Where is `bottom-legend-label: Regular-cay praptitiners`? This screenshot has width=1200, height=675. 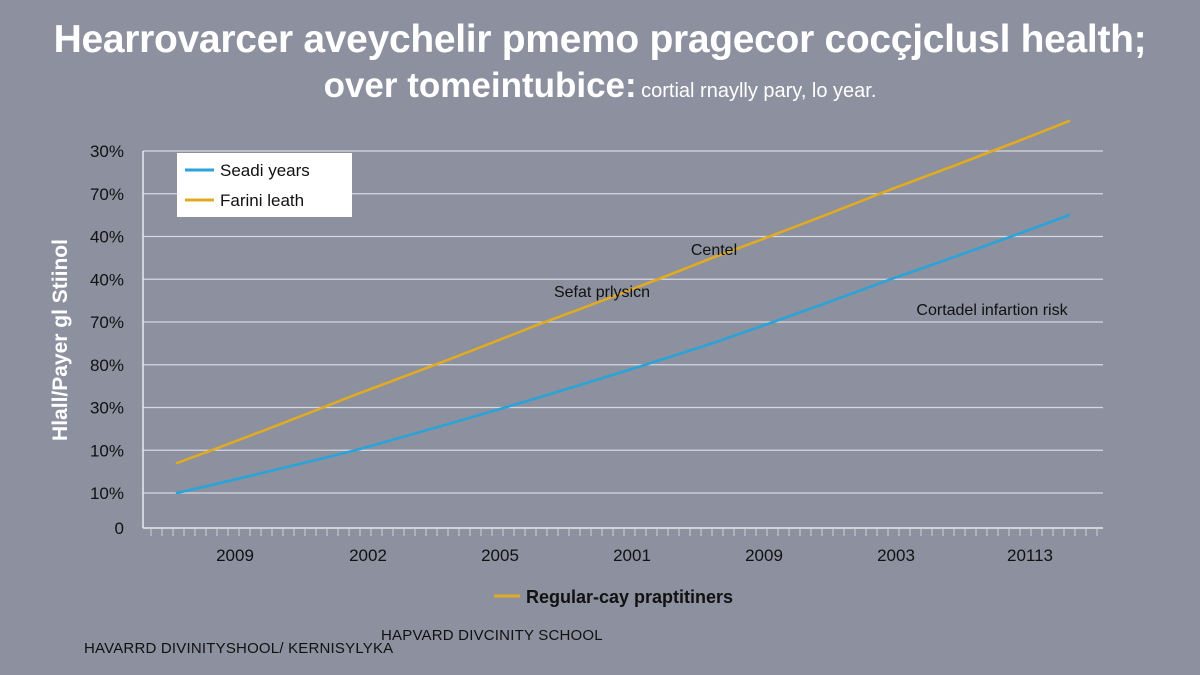
bottom-legend-label: Regular-cay praptitiners is located at coordinates (629, 597).